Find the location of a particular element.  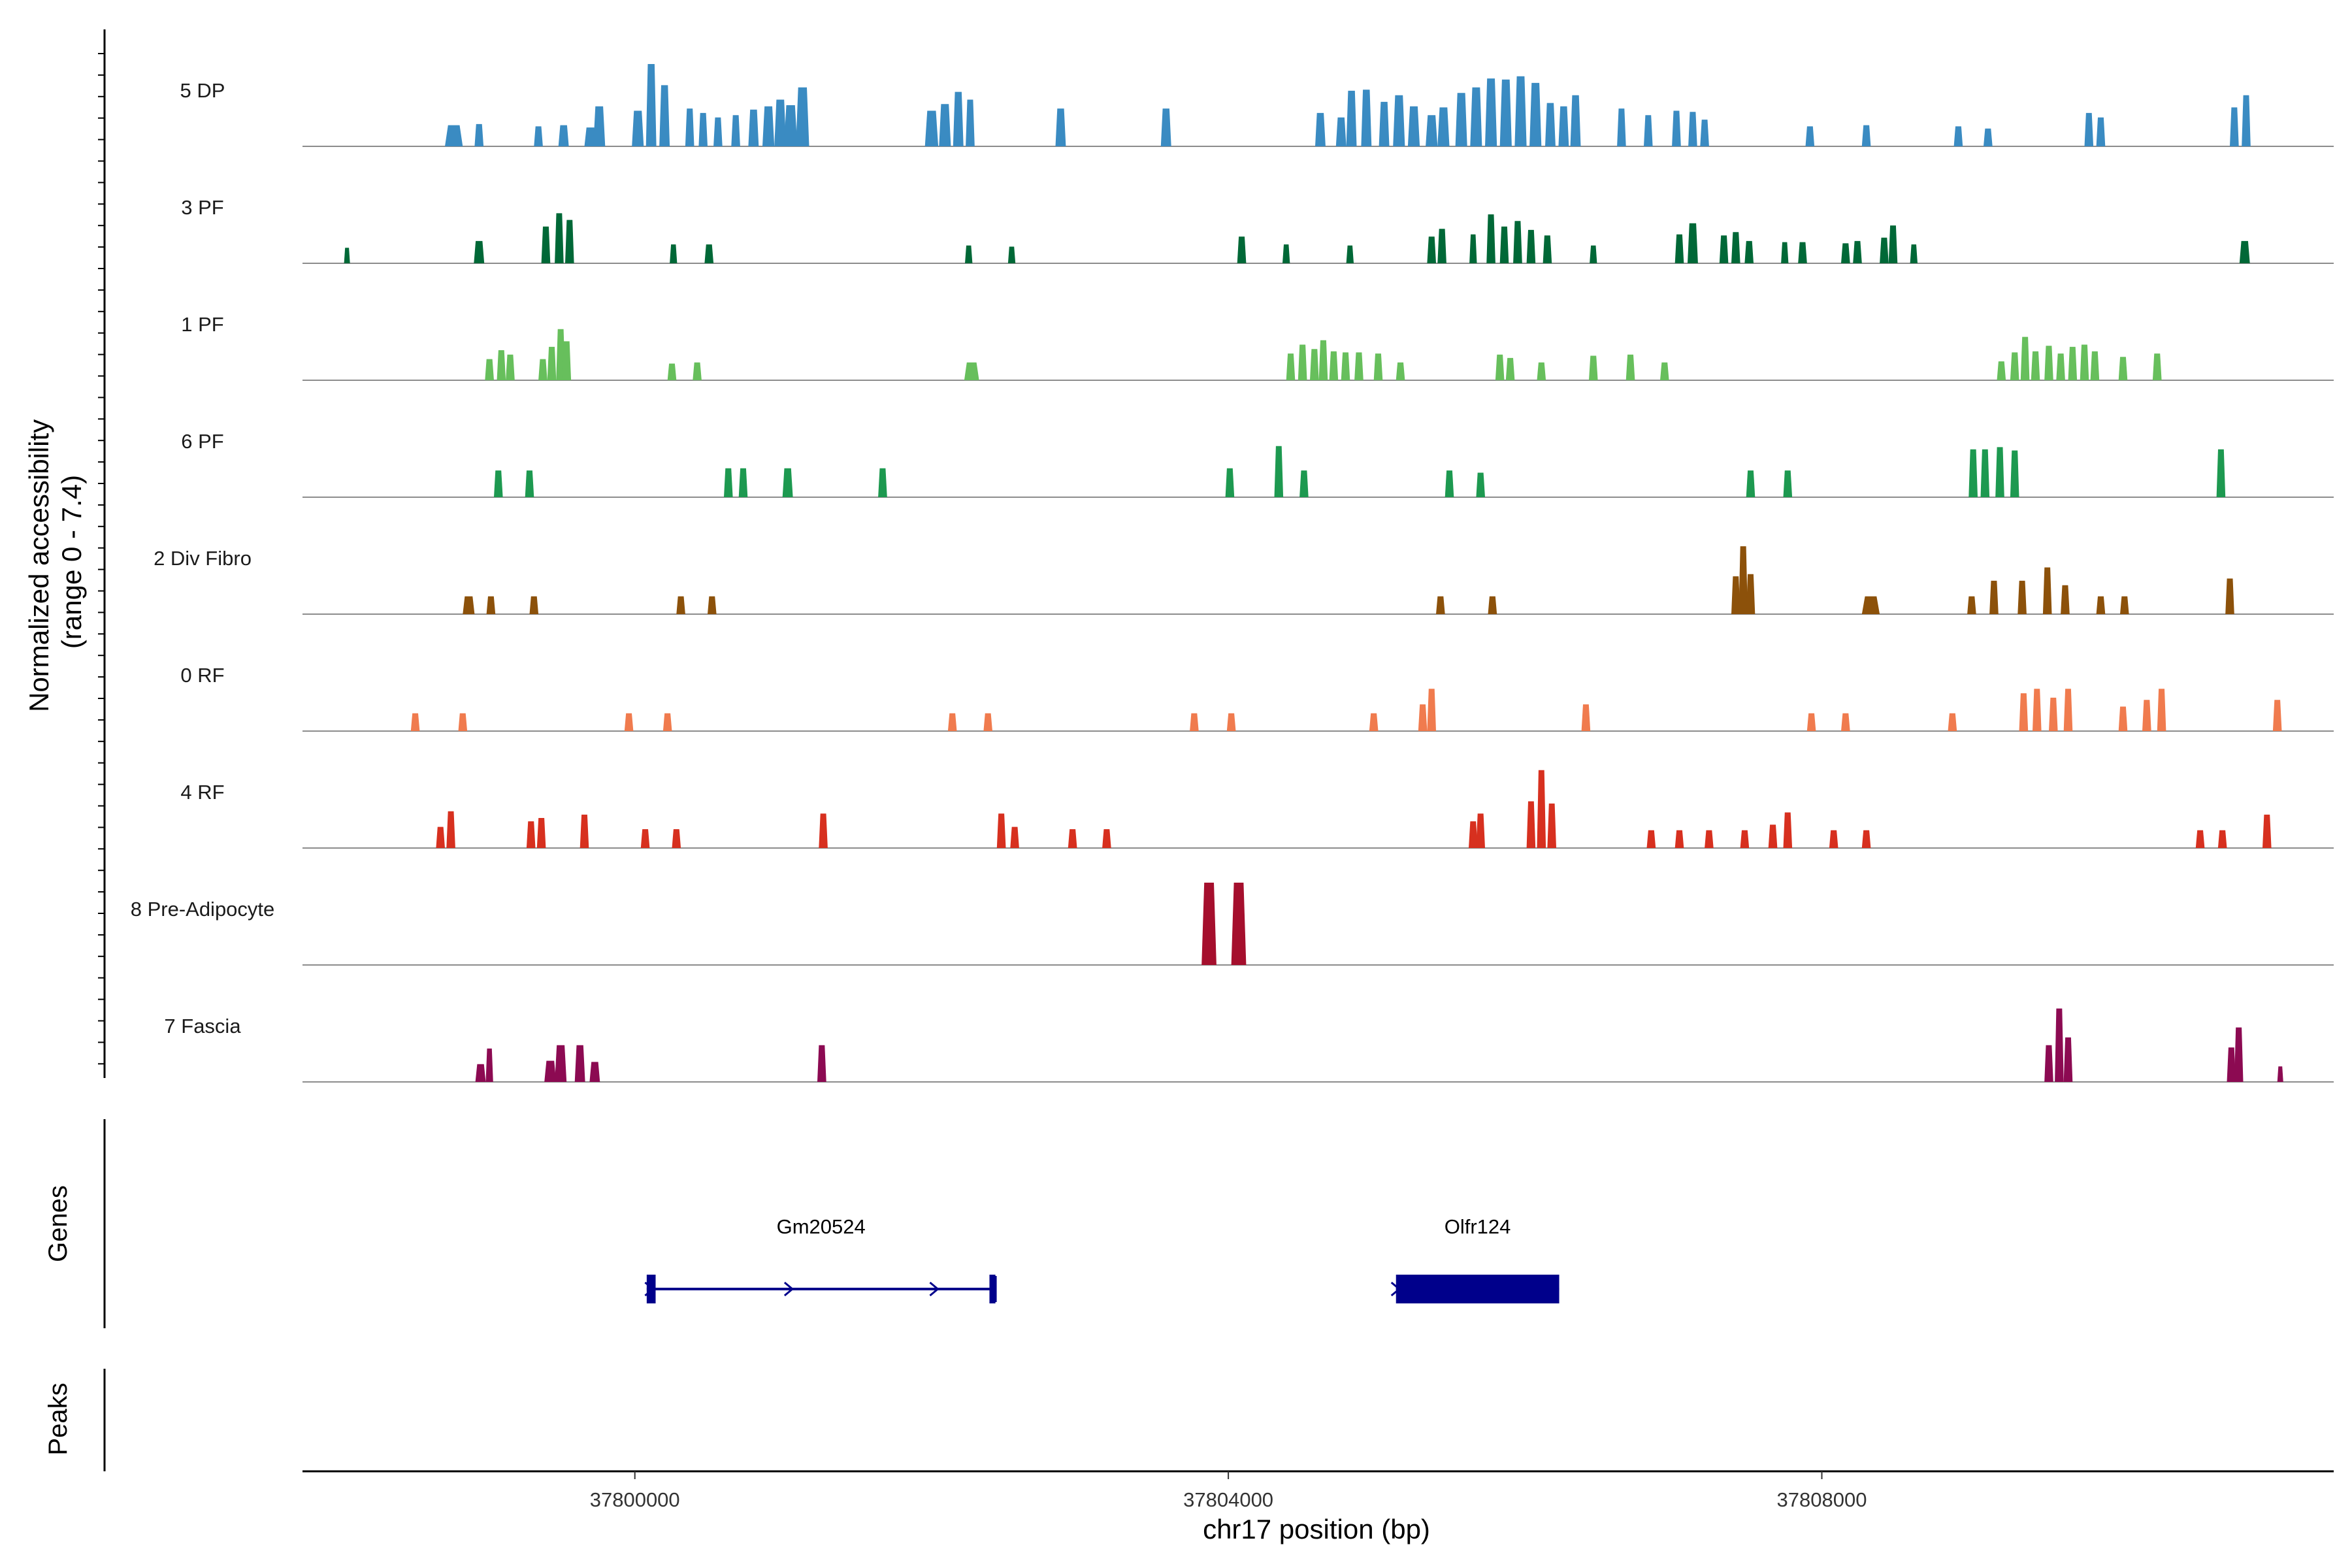

track-label-1-pf: 1 PF is located at coordinates (202, 324).